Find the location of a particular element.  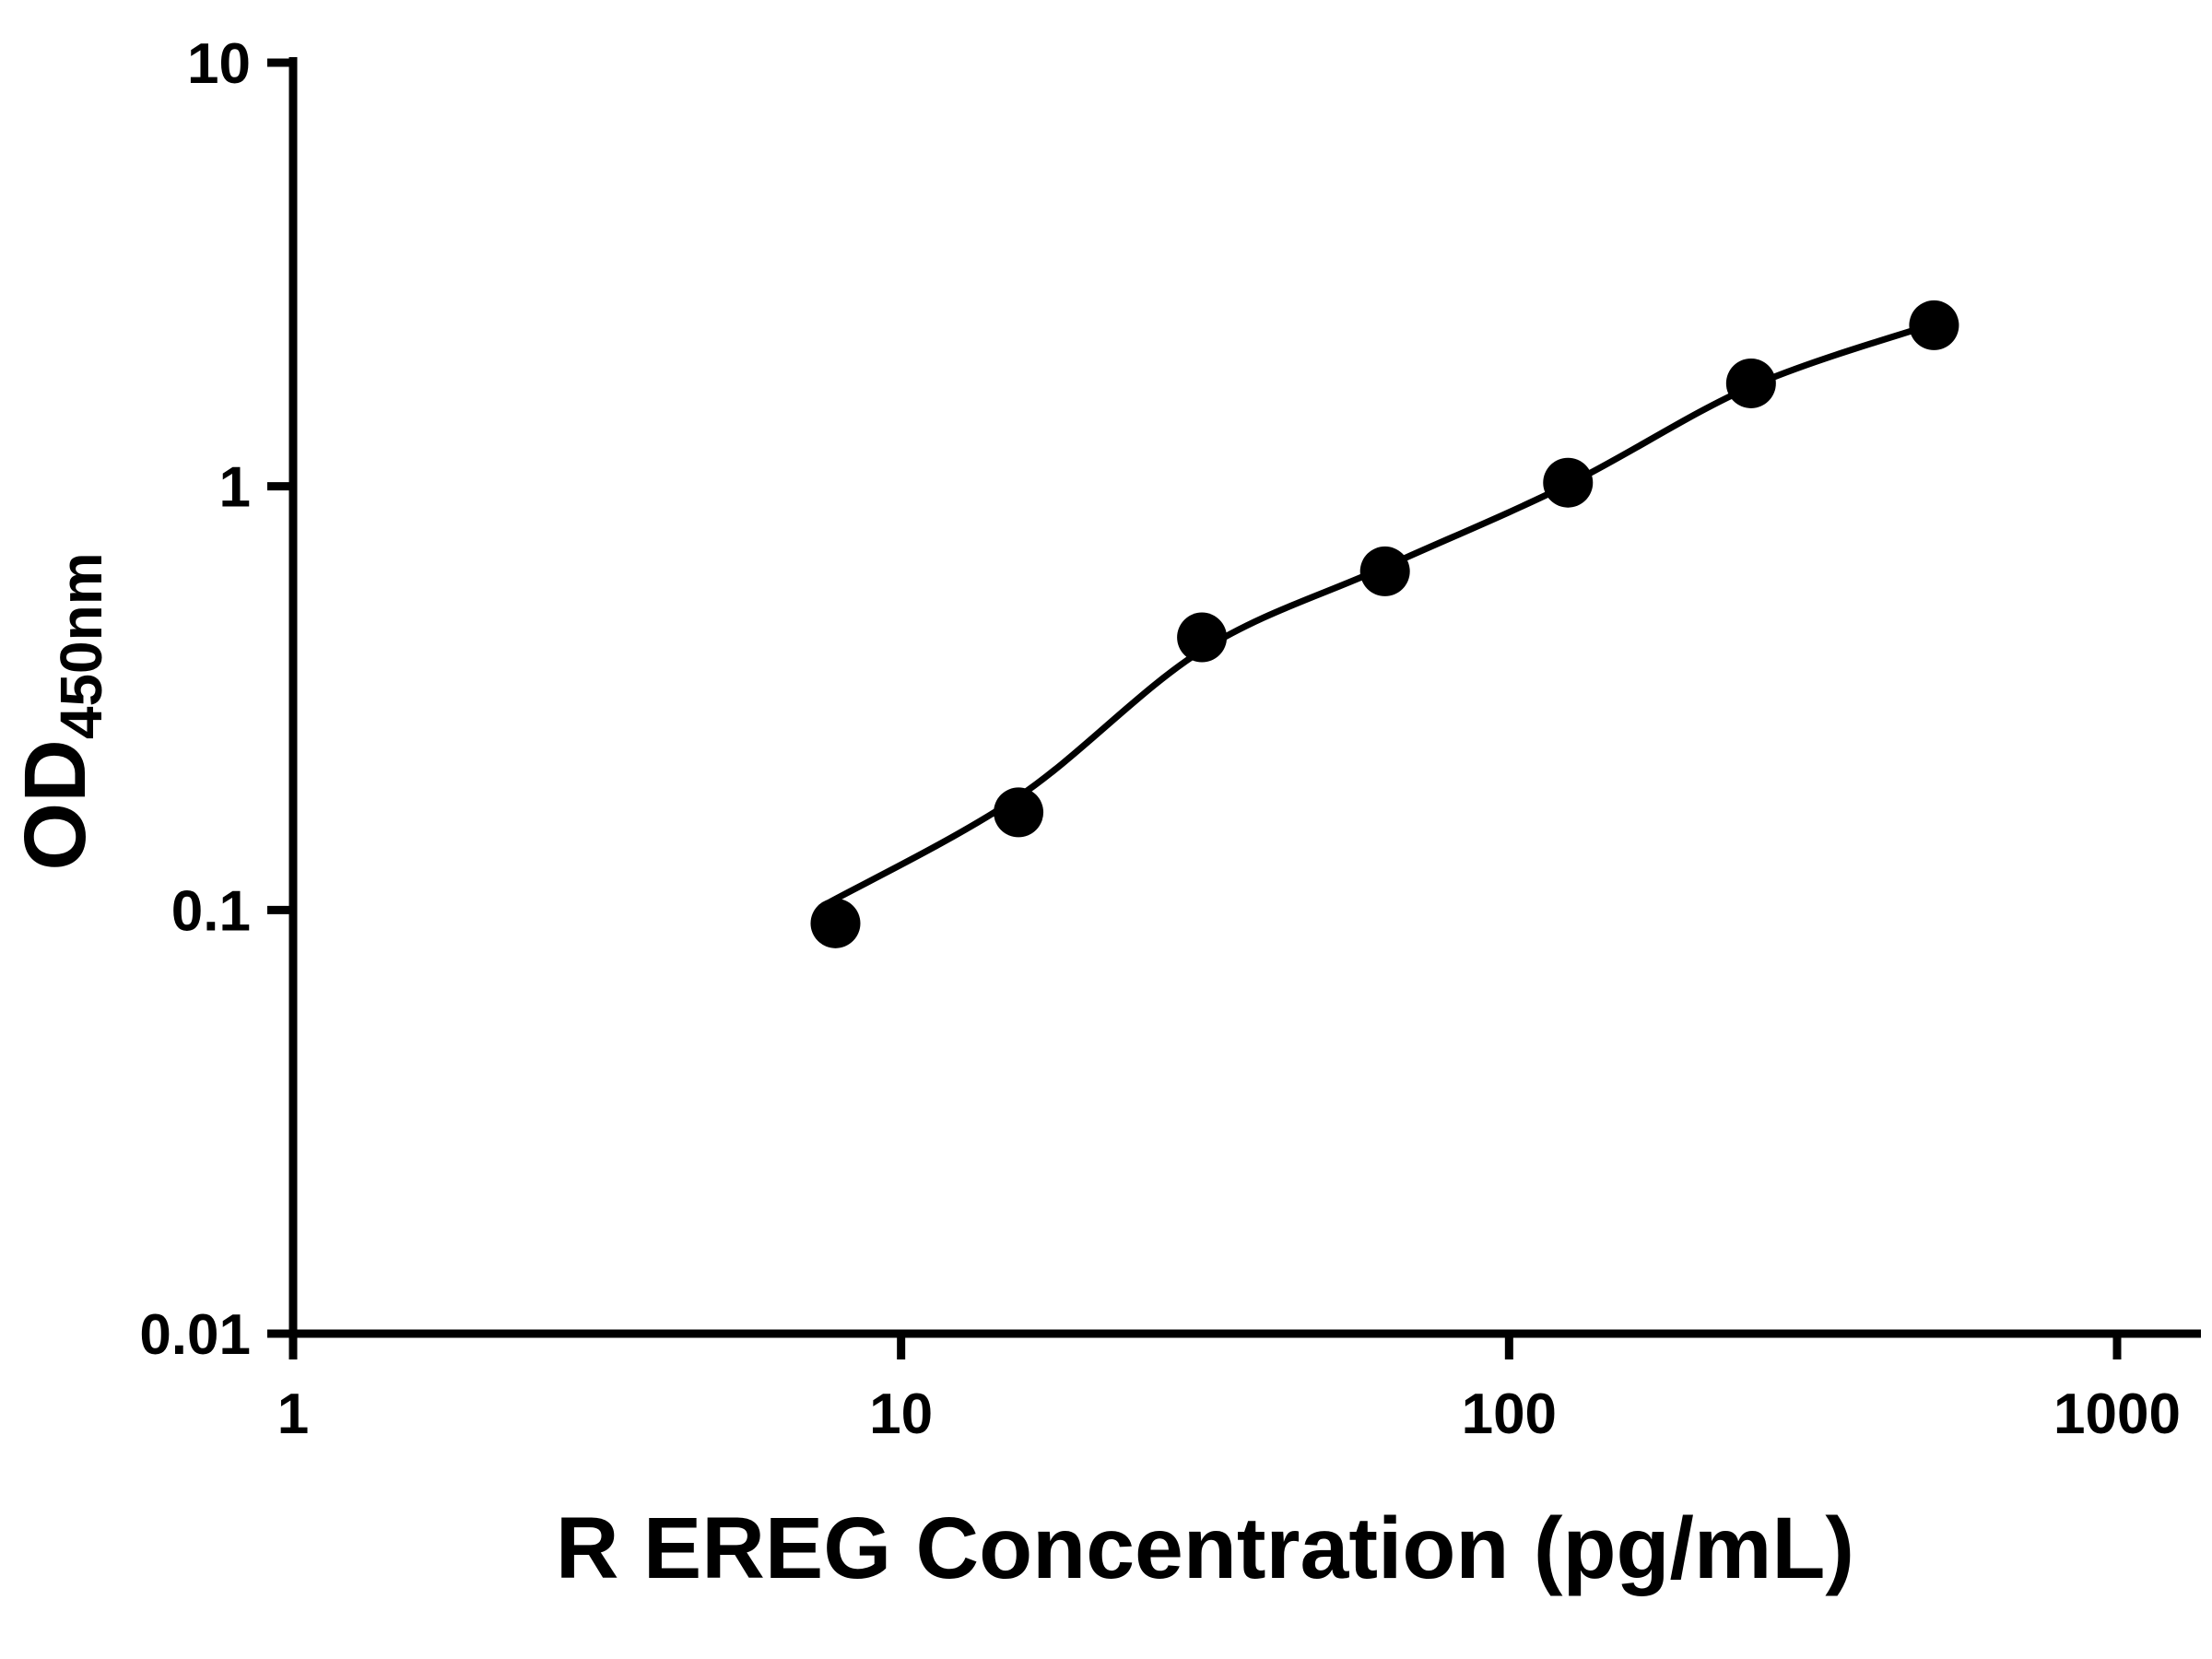

y-tick-label: 10 is located at coordinates (219, 64).